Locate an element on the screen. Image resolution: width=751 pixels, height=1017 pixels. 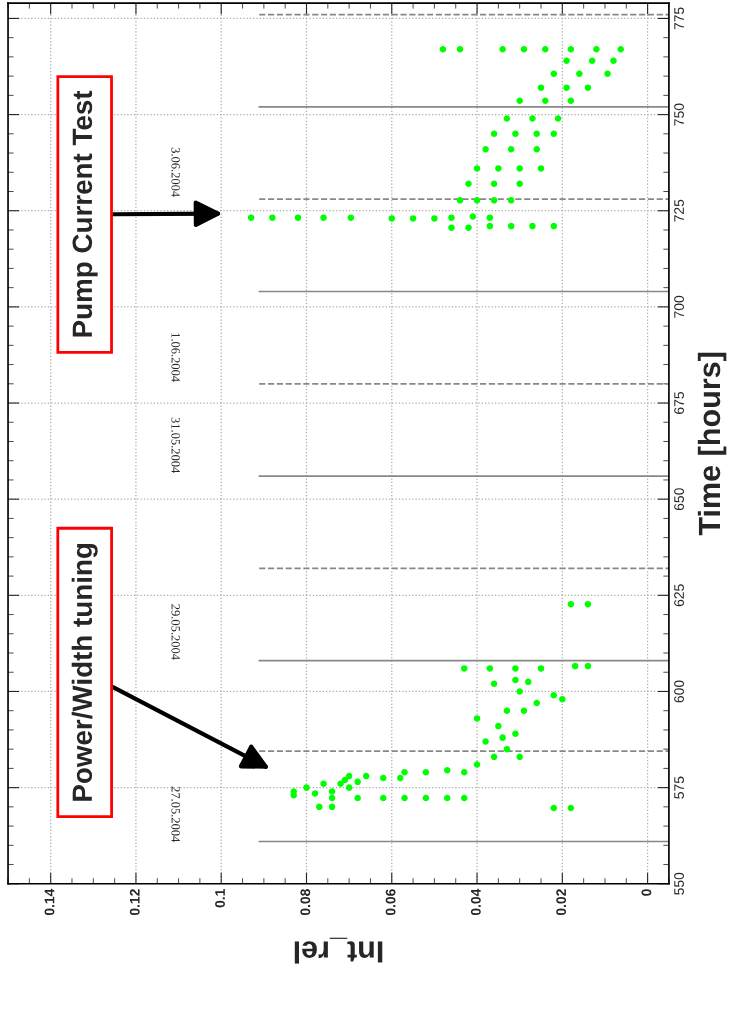
y-tick-label: 650 is located at coordinates (679, 499).